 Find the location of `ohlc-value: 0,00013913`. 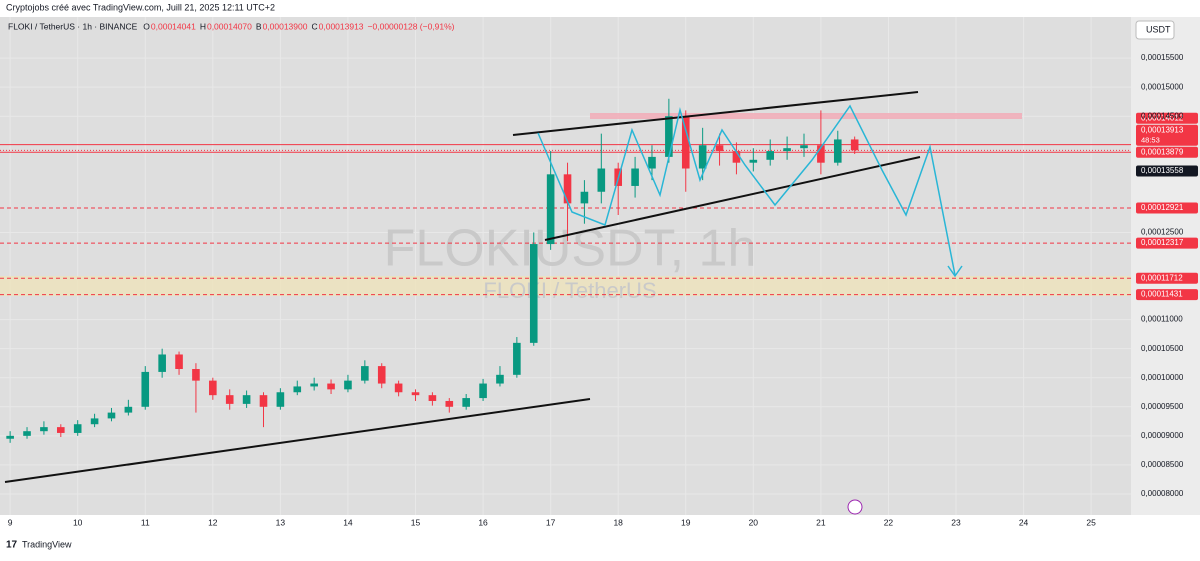

ohlc-value: 0,00013913 is located at coordinates (341, 26).